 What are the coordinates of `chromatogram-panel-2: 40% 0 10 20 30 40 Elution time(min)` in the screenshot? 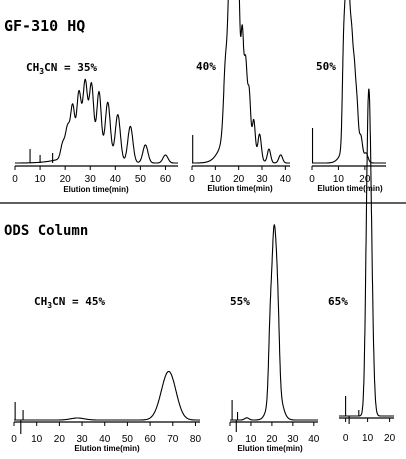 It's located at (240, 96).